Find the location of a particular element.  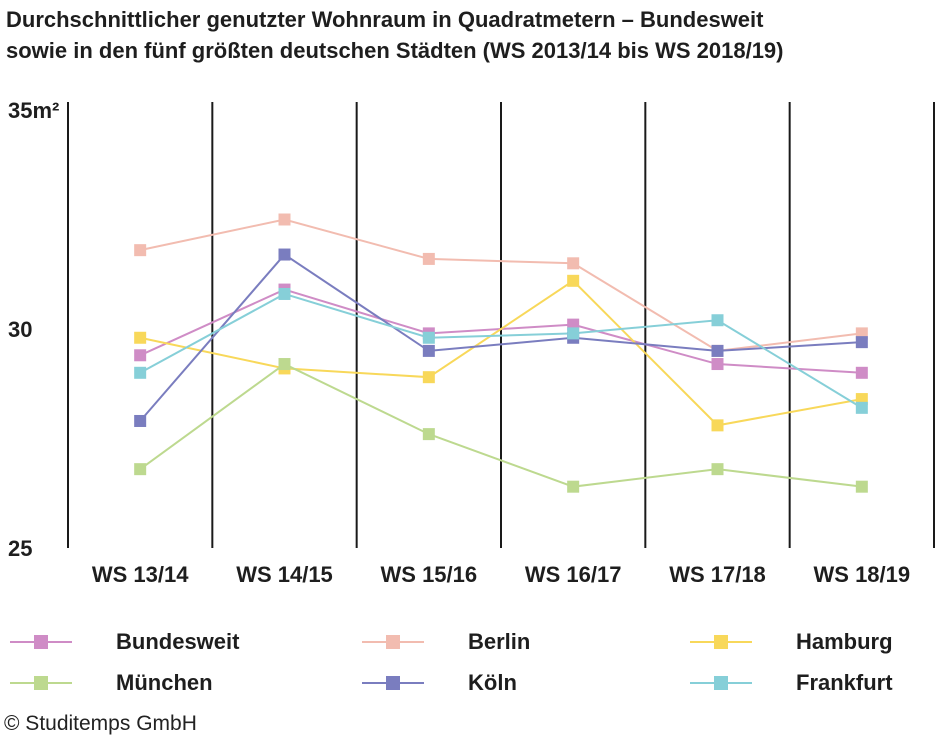

legend-swatch-frankfurt is located at coordinates (721, 683).